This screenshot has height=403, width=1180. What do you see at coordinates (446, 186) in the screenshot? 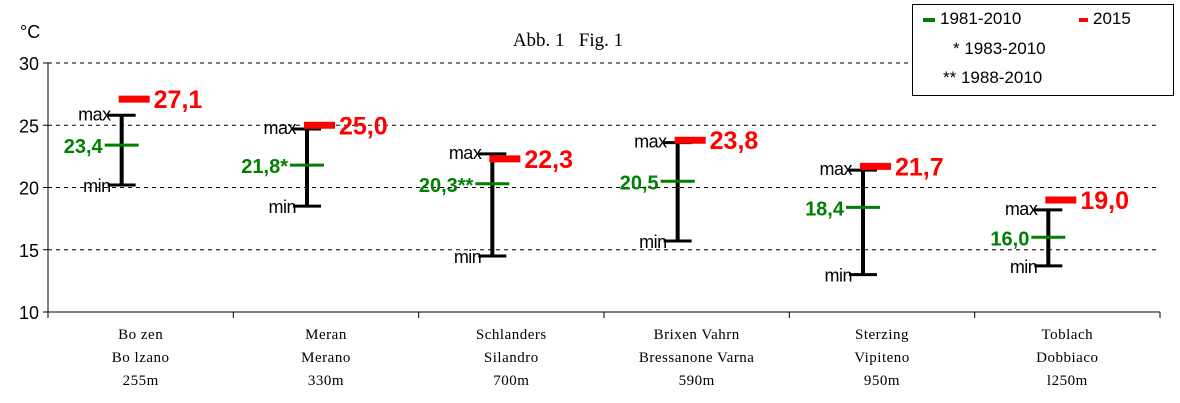
I see `mean-label-2: 20,3**` at bounding box center [446, 186].